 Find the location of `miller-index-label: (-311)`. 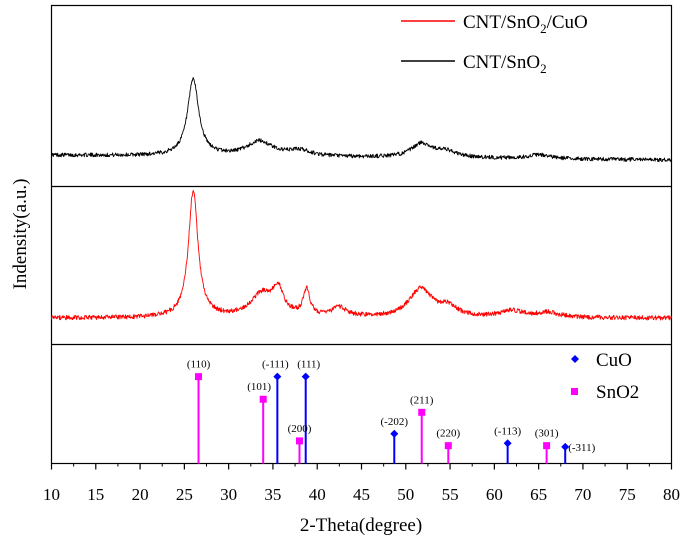

miller-index-label: (-311) is located at coordinates (581, 448).